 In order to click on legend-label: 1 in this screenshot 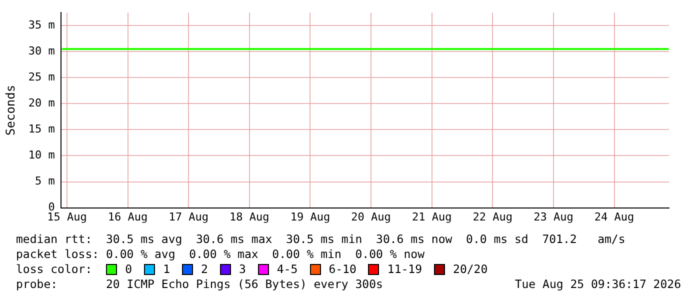, I will do `click(166, 269)`.